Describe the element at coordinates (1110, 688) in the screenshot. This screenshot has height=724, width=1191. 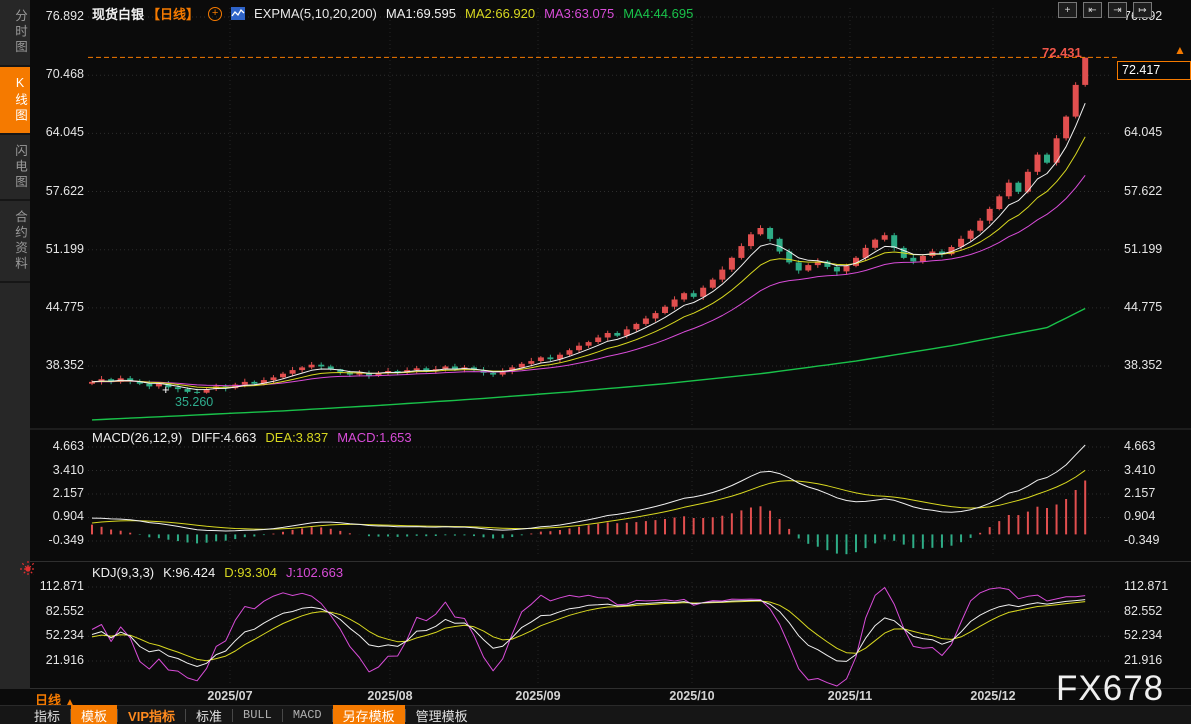
I see `watermark: FX678` at that location.